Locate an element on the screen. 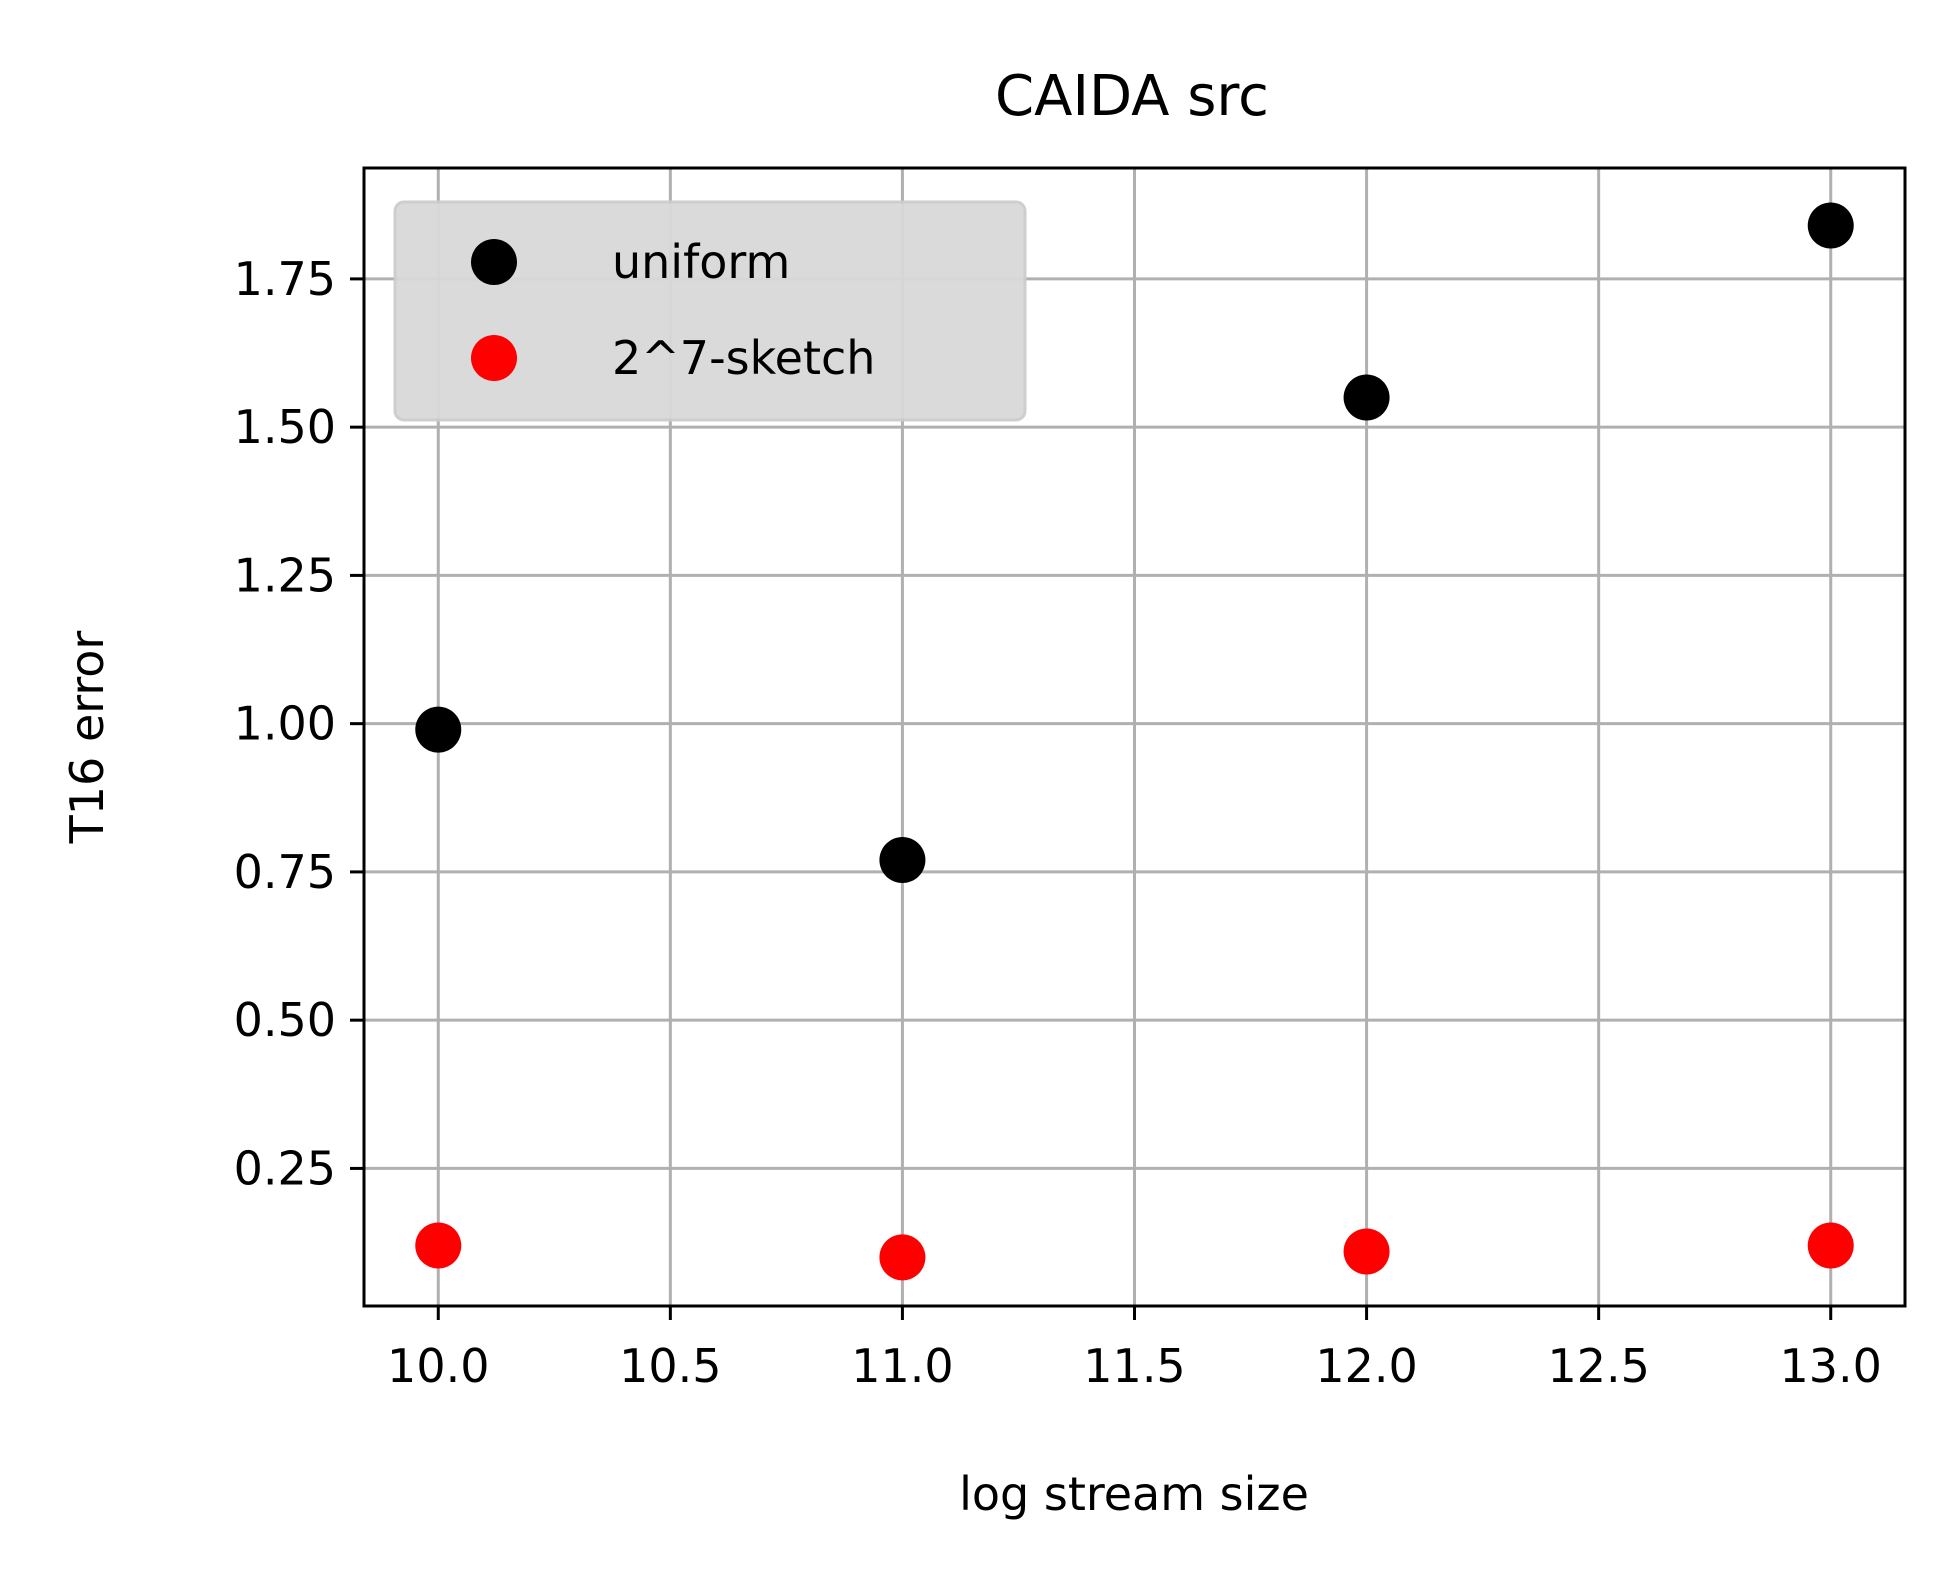  y-tick-label: 0.25 is located at coordinates (285, 1168).